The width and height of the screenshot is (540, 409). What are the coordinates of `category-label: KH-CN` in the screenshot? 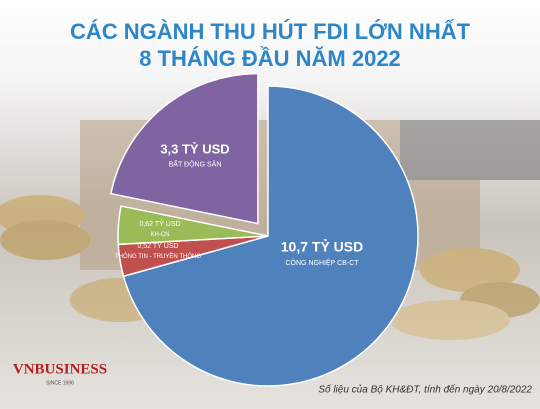 It's located at (160, 235).